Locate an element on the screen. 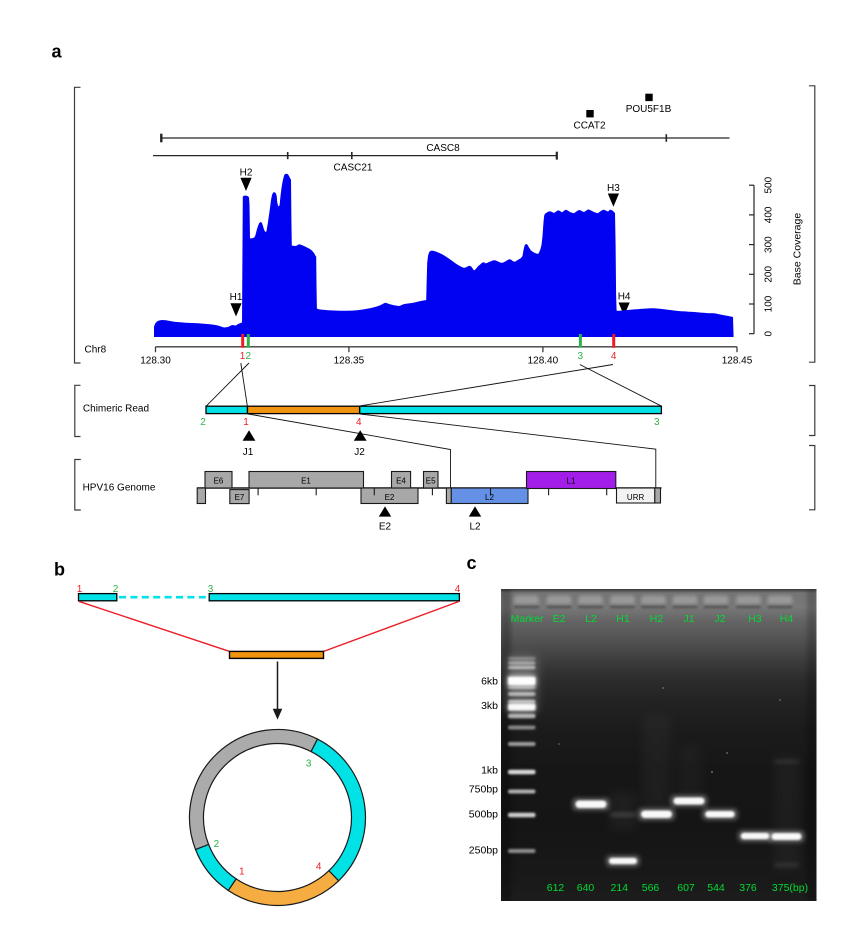 This screenshot has width=852, height=934. svg-text: 1kb is located at coordinates (489, 771).